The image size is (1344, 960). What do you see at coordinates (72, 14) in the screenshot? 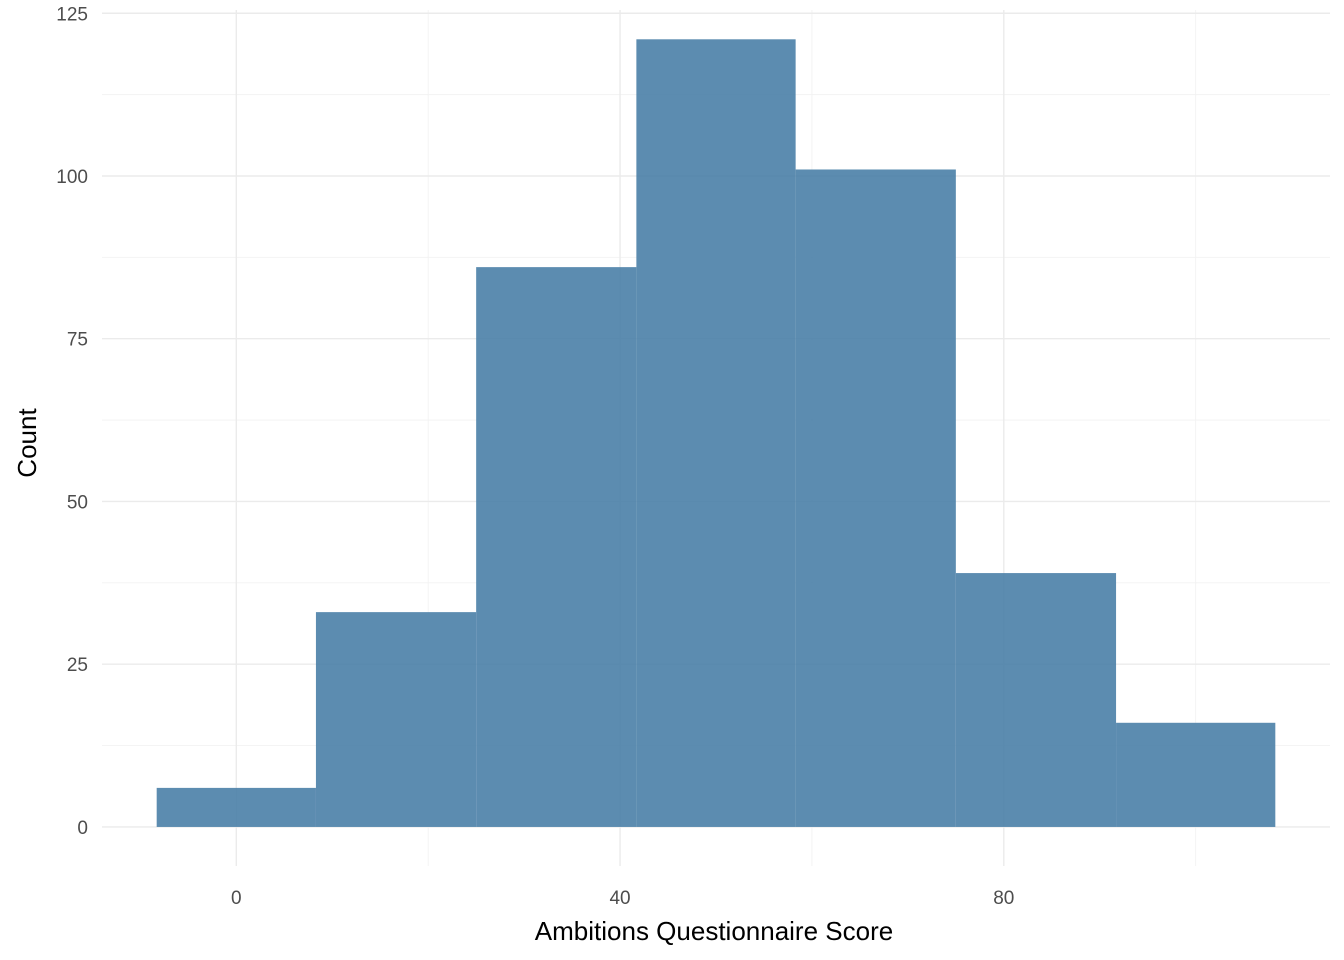
I see `y-tick-label: 125` at bounding box center [72, 14].